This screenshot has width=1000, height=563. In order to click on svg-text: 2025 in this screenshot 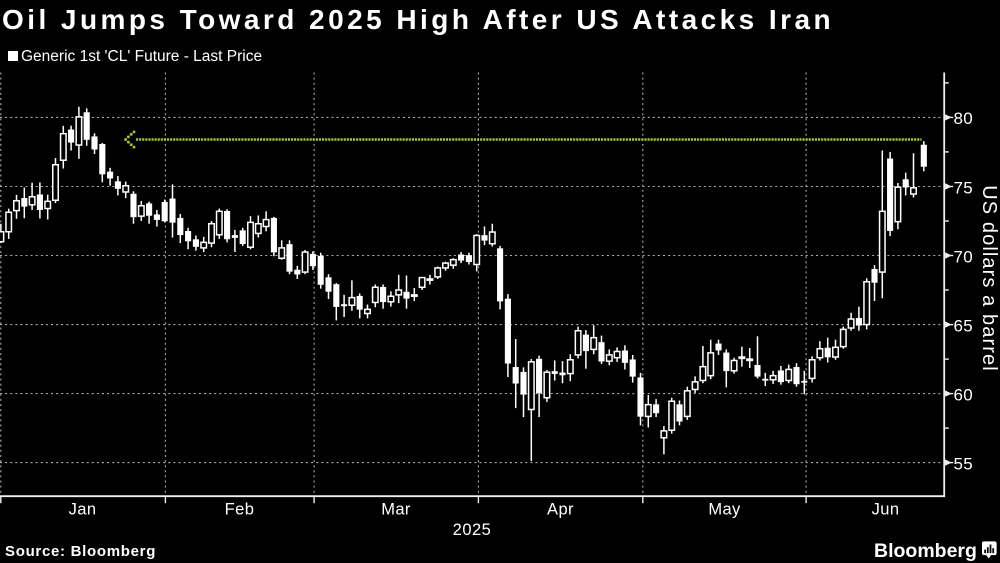, I will do `click(472, 530)`.